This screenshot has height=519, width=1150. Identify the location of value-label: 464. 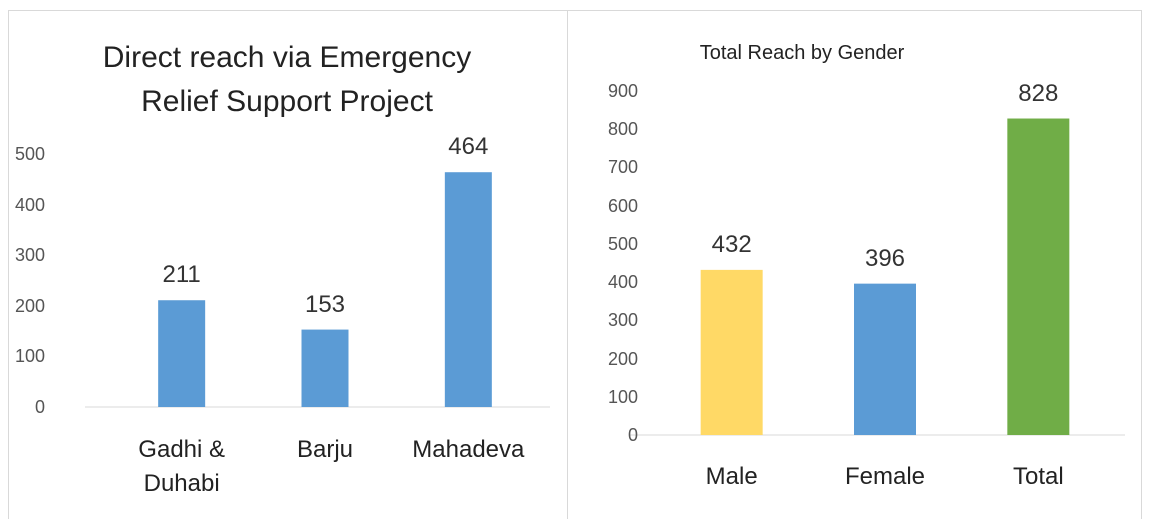
(468, 147).